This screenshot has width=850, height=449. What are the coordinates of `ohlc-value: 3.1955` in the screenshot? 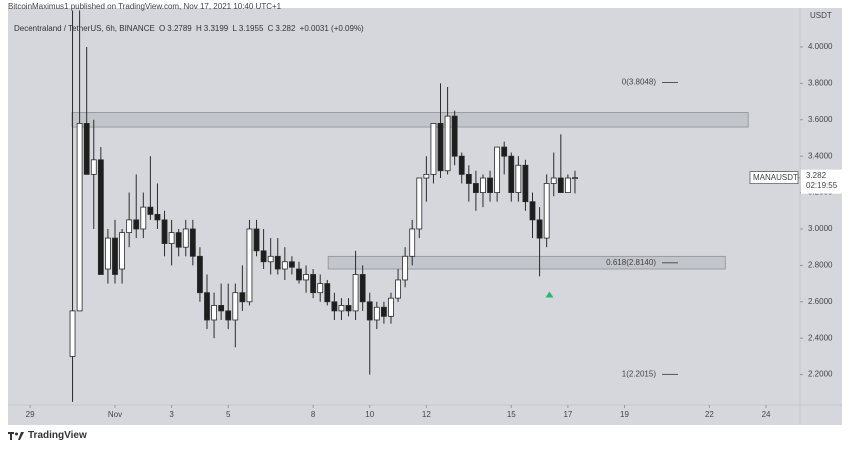 It's located at (251, 28).